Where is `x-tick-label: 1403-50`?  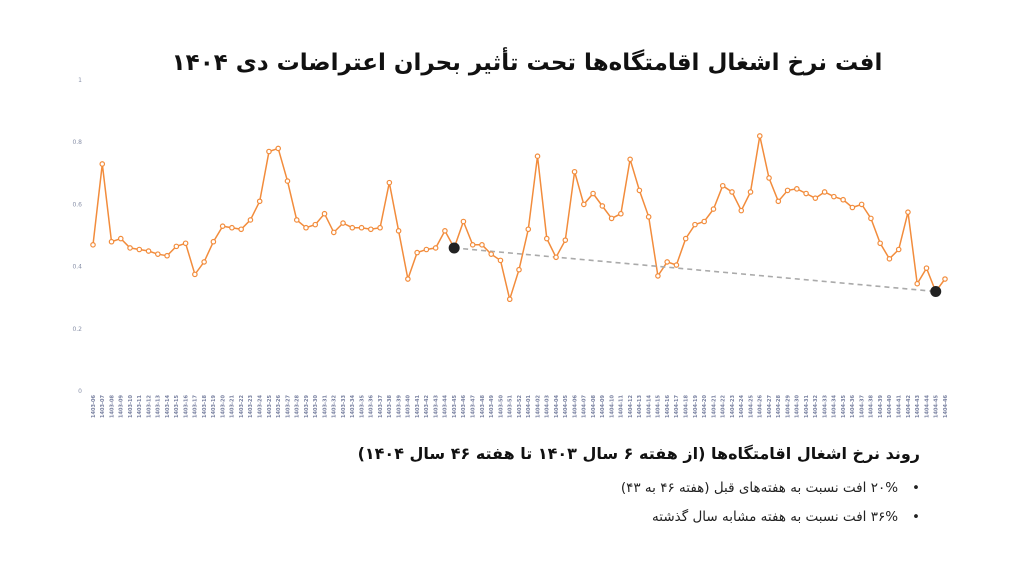 x-tick-label: 1403-50 is located at coordinates (501, 405).